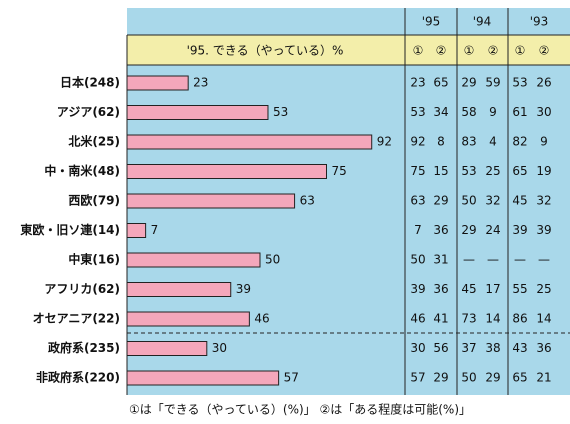 The width and height of the screenshot is (570, 424). I want to click on value-label: 39, so click(243, 289).